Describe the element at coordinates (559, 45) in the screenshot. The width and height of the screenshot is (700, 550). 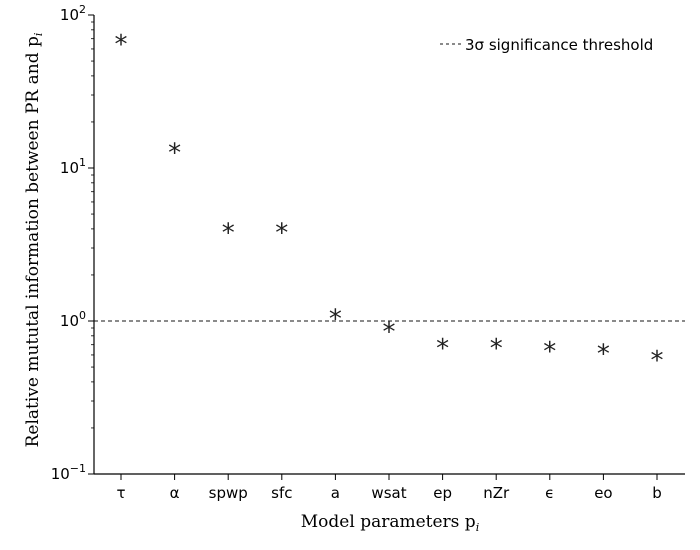
I see `legend-threshold-label: 3σ significance threshold` at that location.